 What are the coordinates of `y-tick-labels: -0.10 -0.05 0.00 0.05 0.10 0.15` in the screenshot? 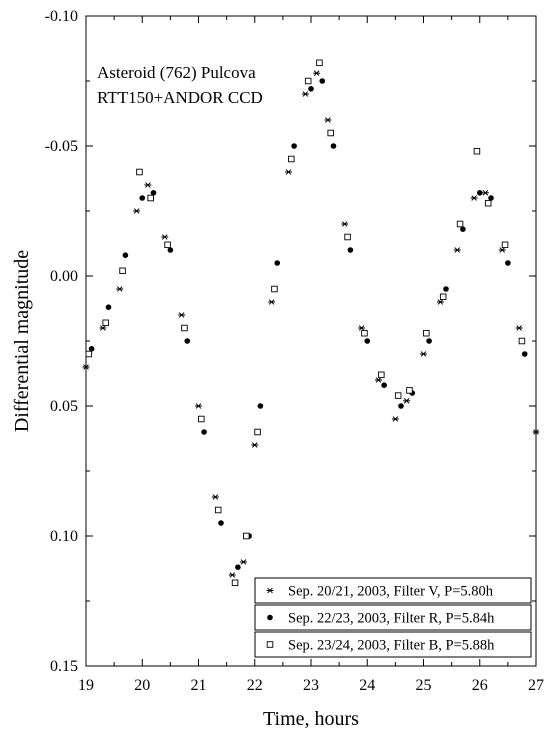 It's located at (61, 341).